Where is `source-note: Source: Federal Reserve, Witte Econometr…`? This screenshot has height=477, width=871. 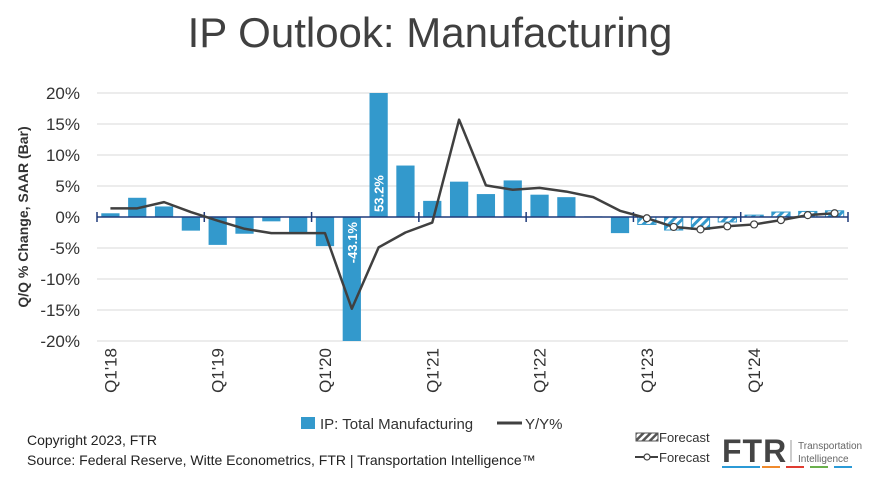 source-note: Source: Federal Reserve, Witte Econometr… is located at coordinates (281, 460).